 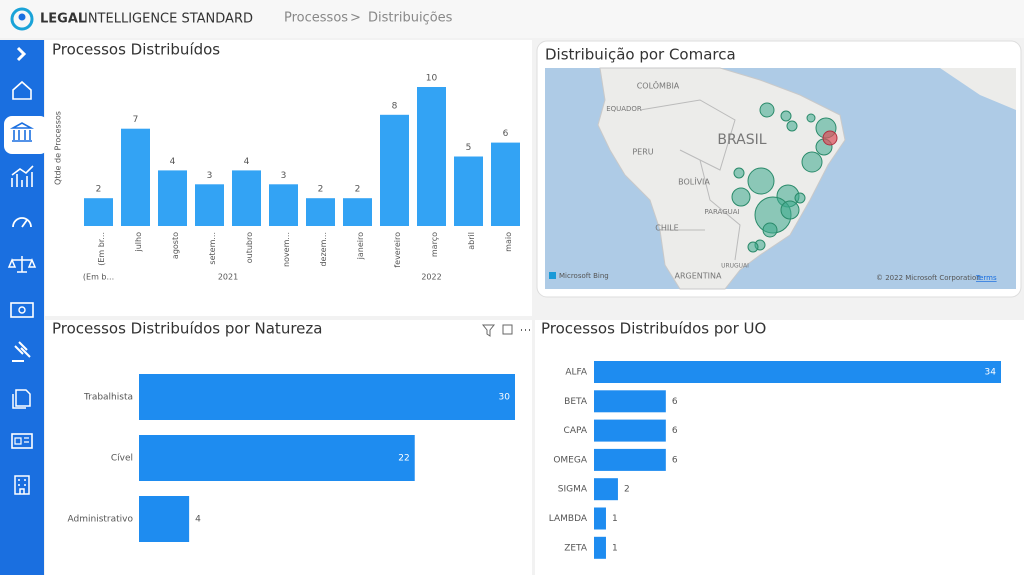 I want to click on data-label: 3, so click(x=284, y=176).